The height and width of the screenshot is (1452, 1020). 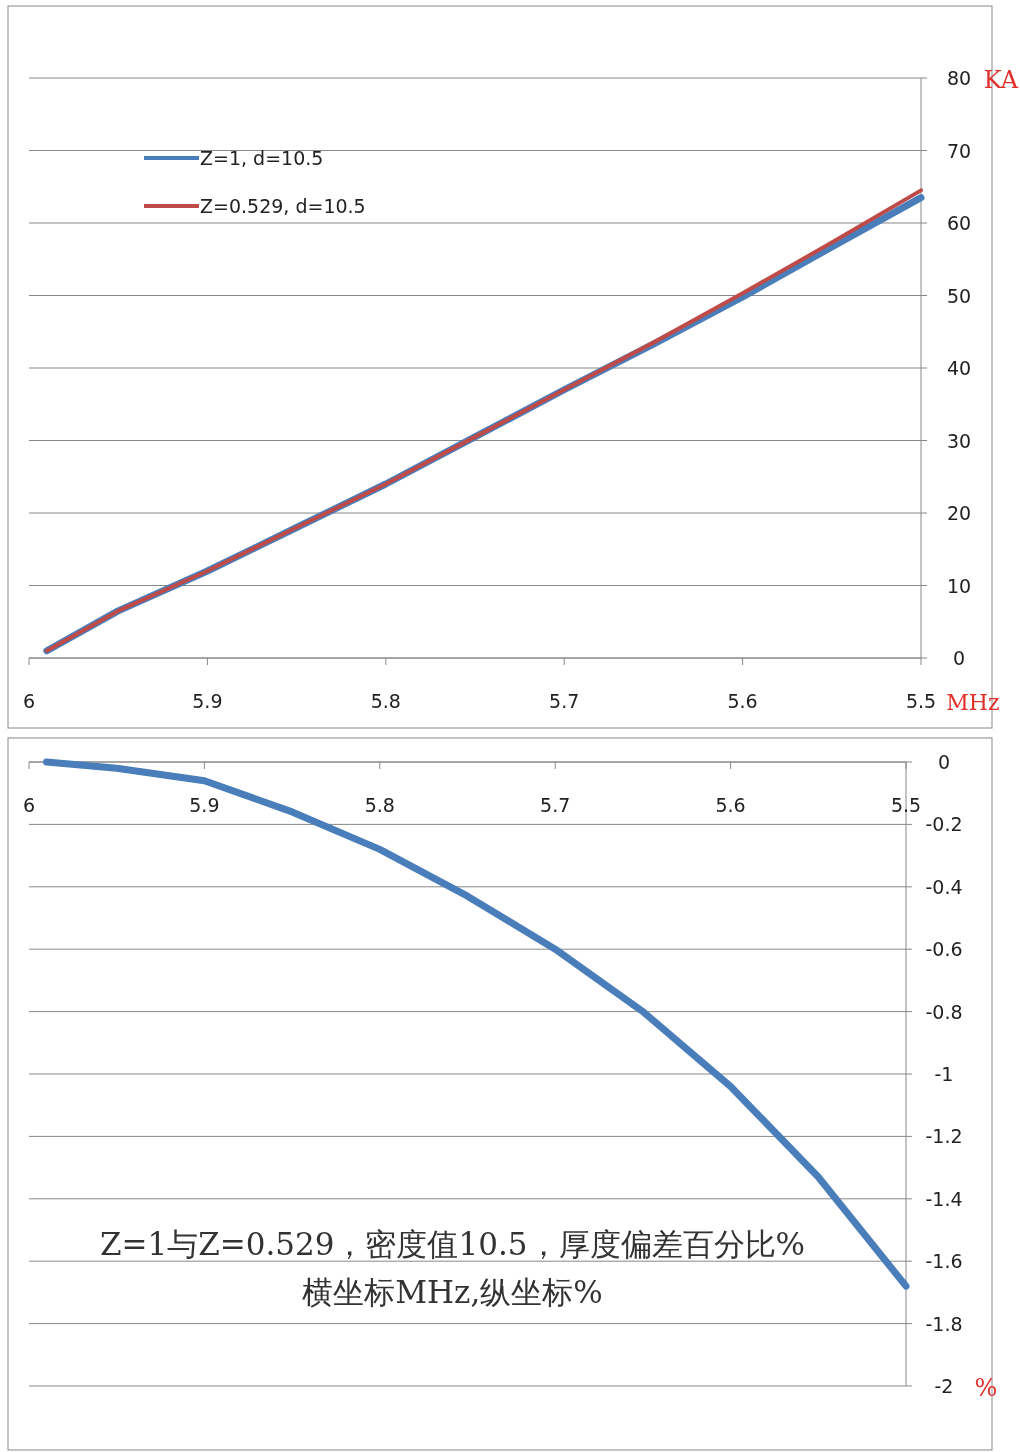 I want to click on annotation: Z=1与Z=0.529，密度值10.5，厚度偏差百分比%, so click(x=452, y=1244).